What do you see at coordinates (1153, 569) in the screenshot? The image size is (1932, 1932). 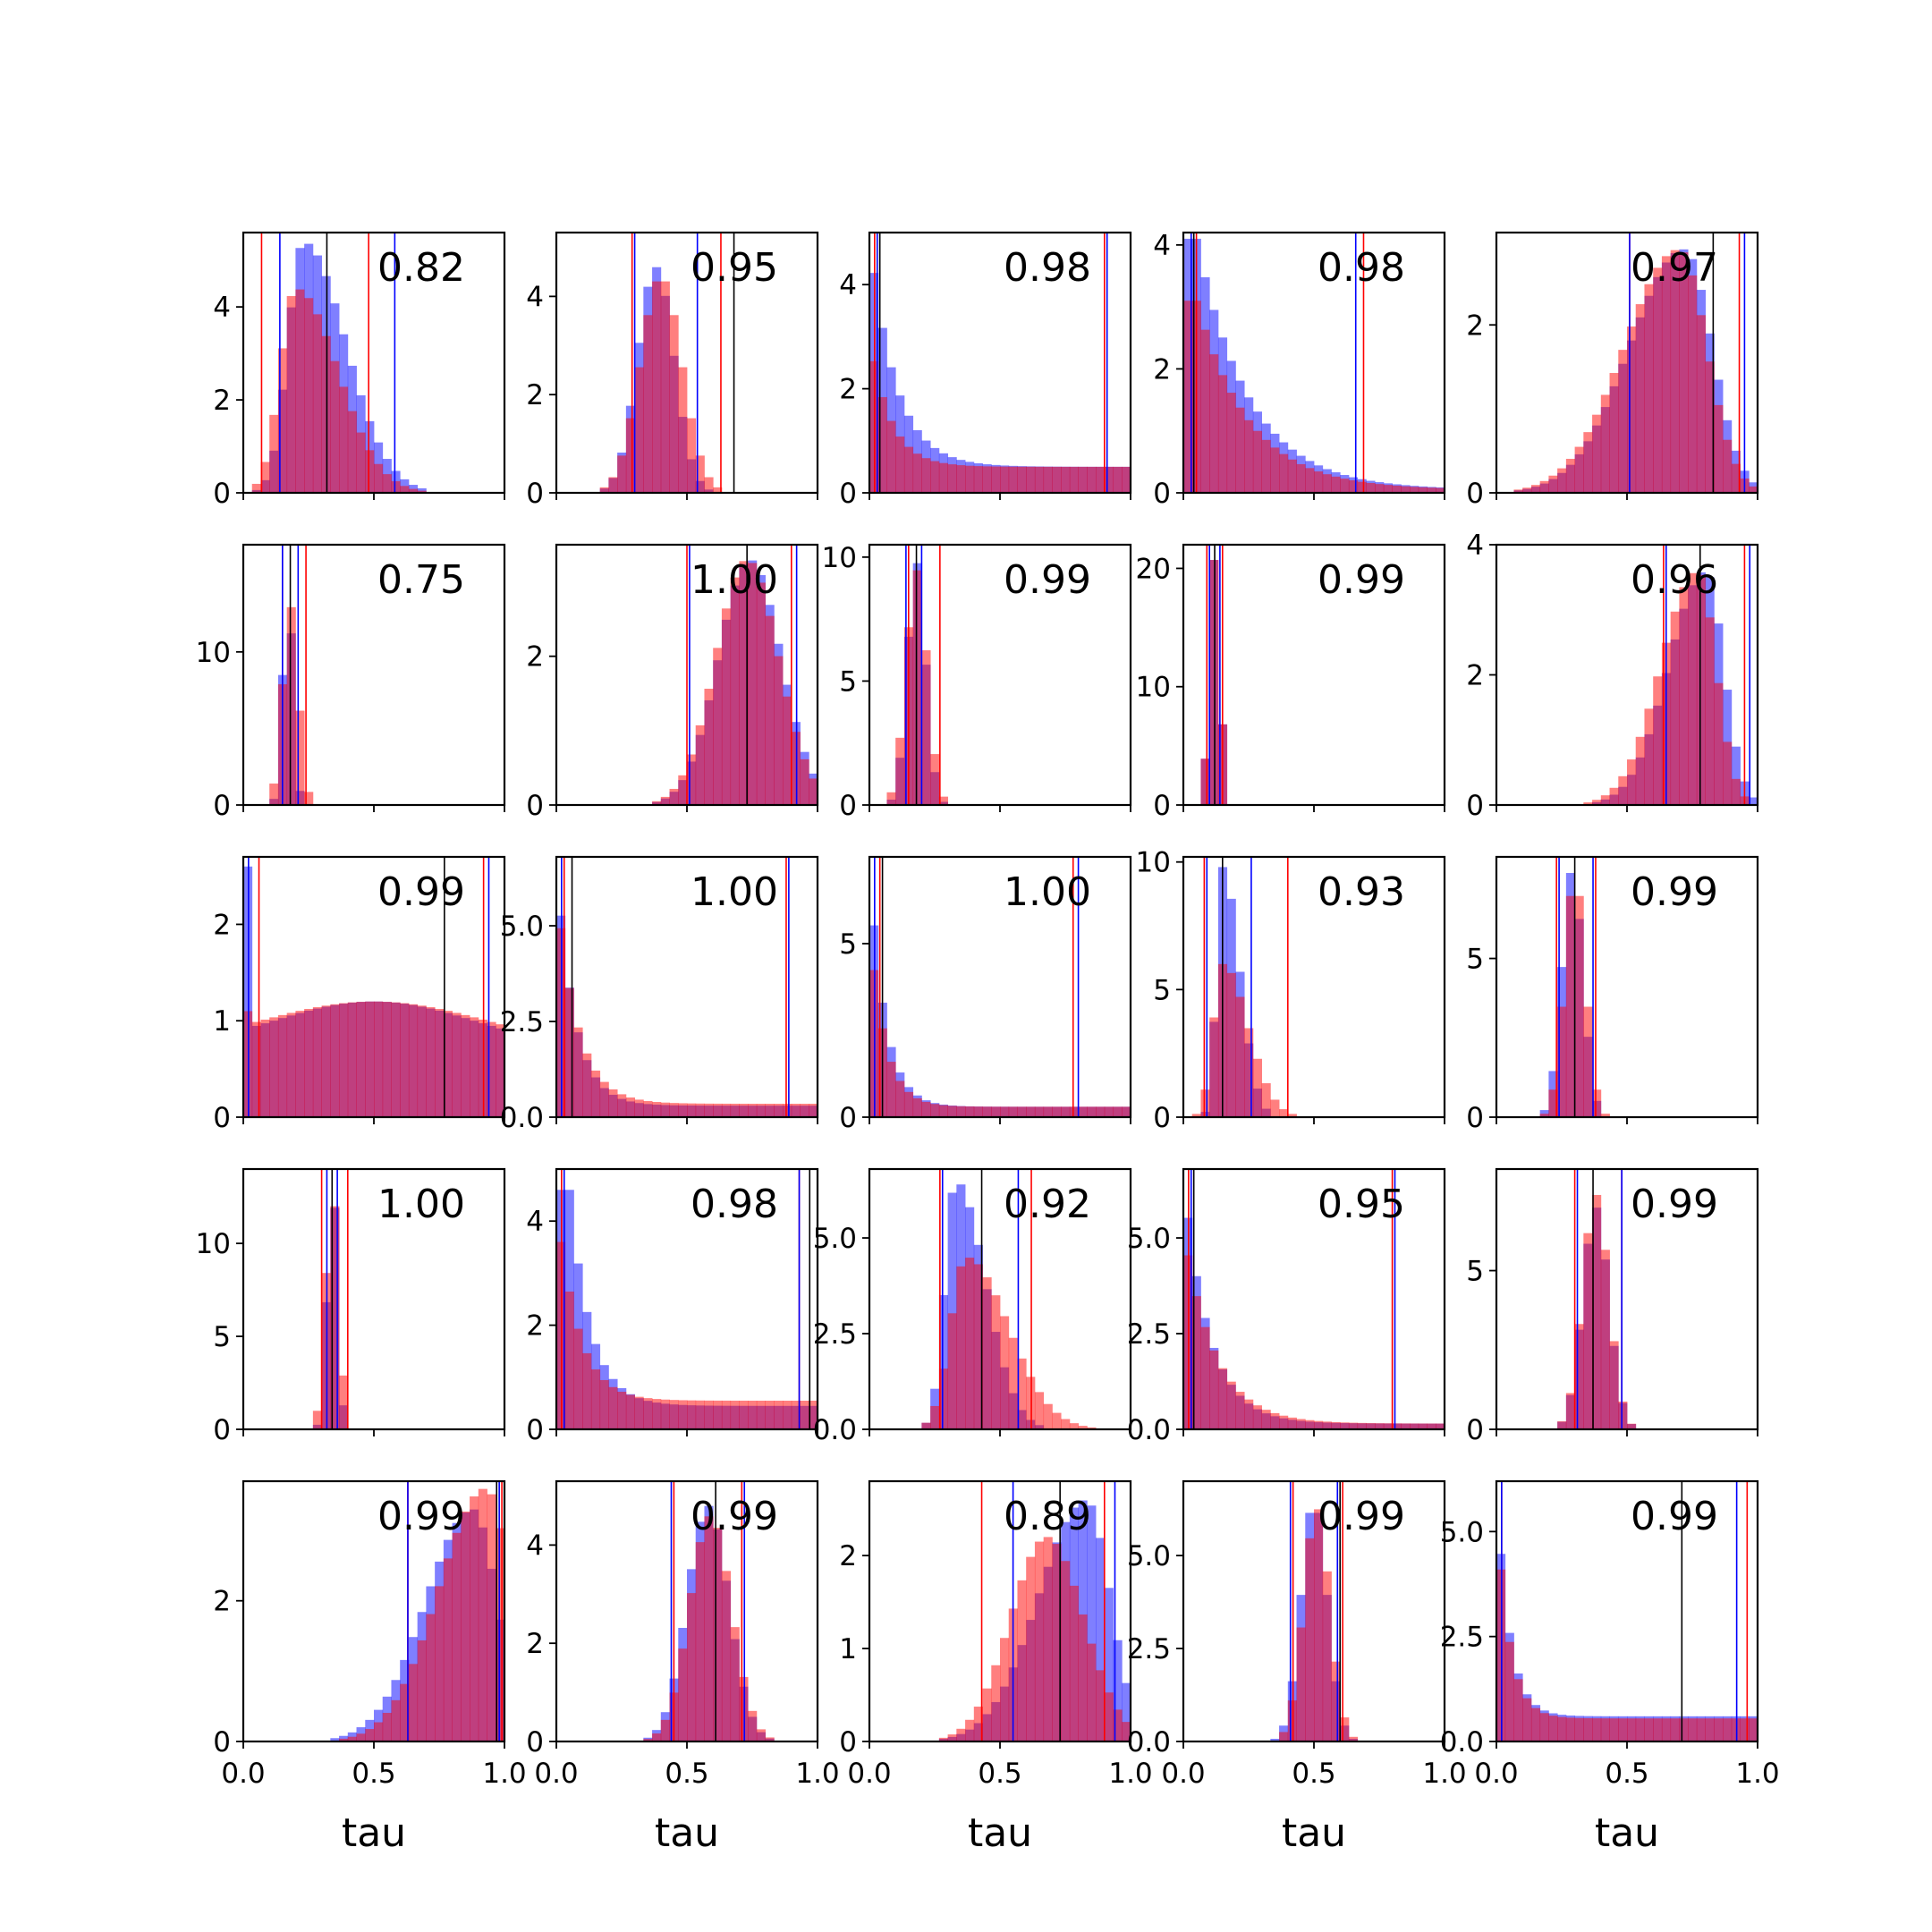 I see `y-tick-label: 20` at bounding box center [1153, 569].